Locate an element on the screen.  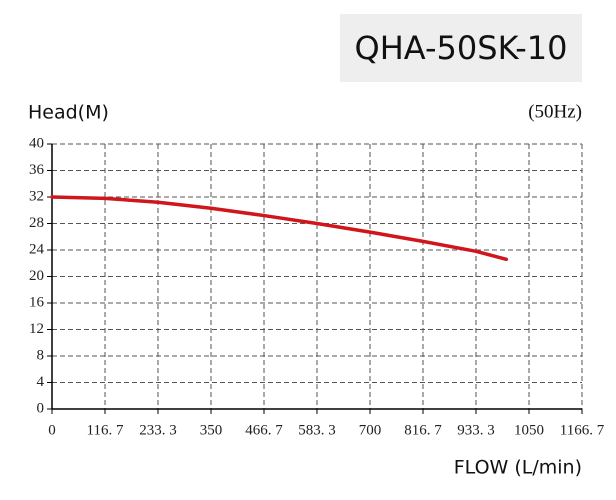
y-tick-label: 4 is located at coordinates (41, 382).